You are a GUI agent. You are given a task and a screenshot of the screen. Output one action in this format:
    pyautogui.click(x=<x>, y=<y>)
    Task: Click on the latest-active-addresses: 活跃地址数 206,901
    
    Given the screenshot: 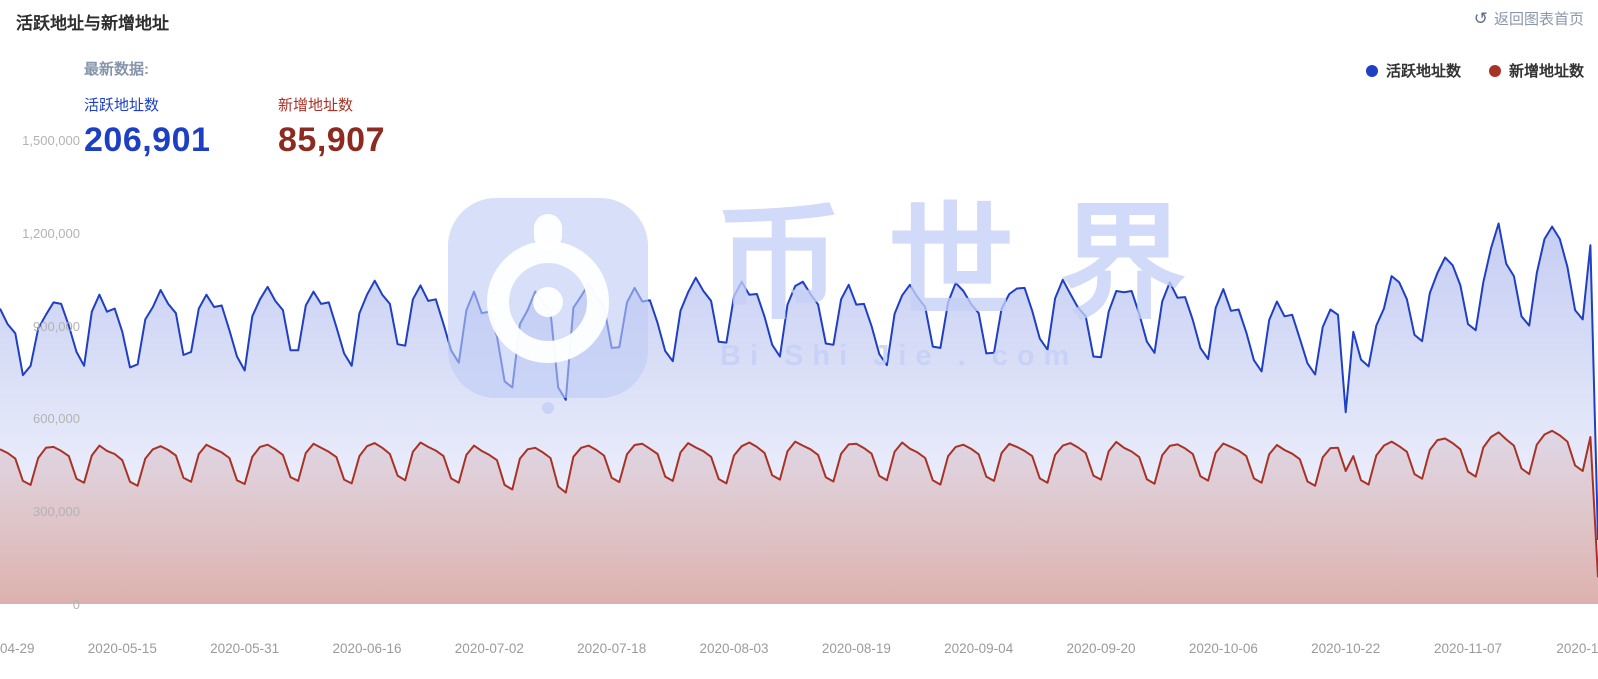 What is the action you would take?
    pyautogui.click(x=149, y=127)
    